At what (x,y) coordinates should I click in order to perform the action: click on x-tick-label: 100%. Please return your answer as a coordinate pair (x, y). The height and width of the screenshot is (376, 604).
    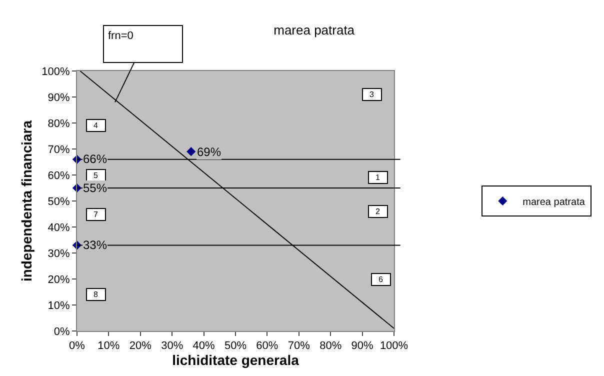
    Looking at the image, I should click on (394, 346).